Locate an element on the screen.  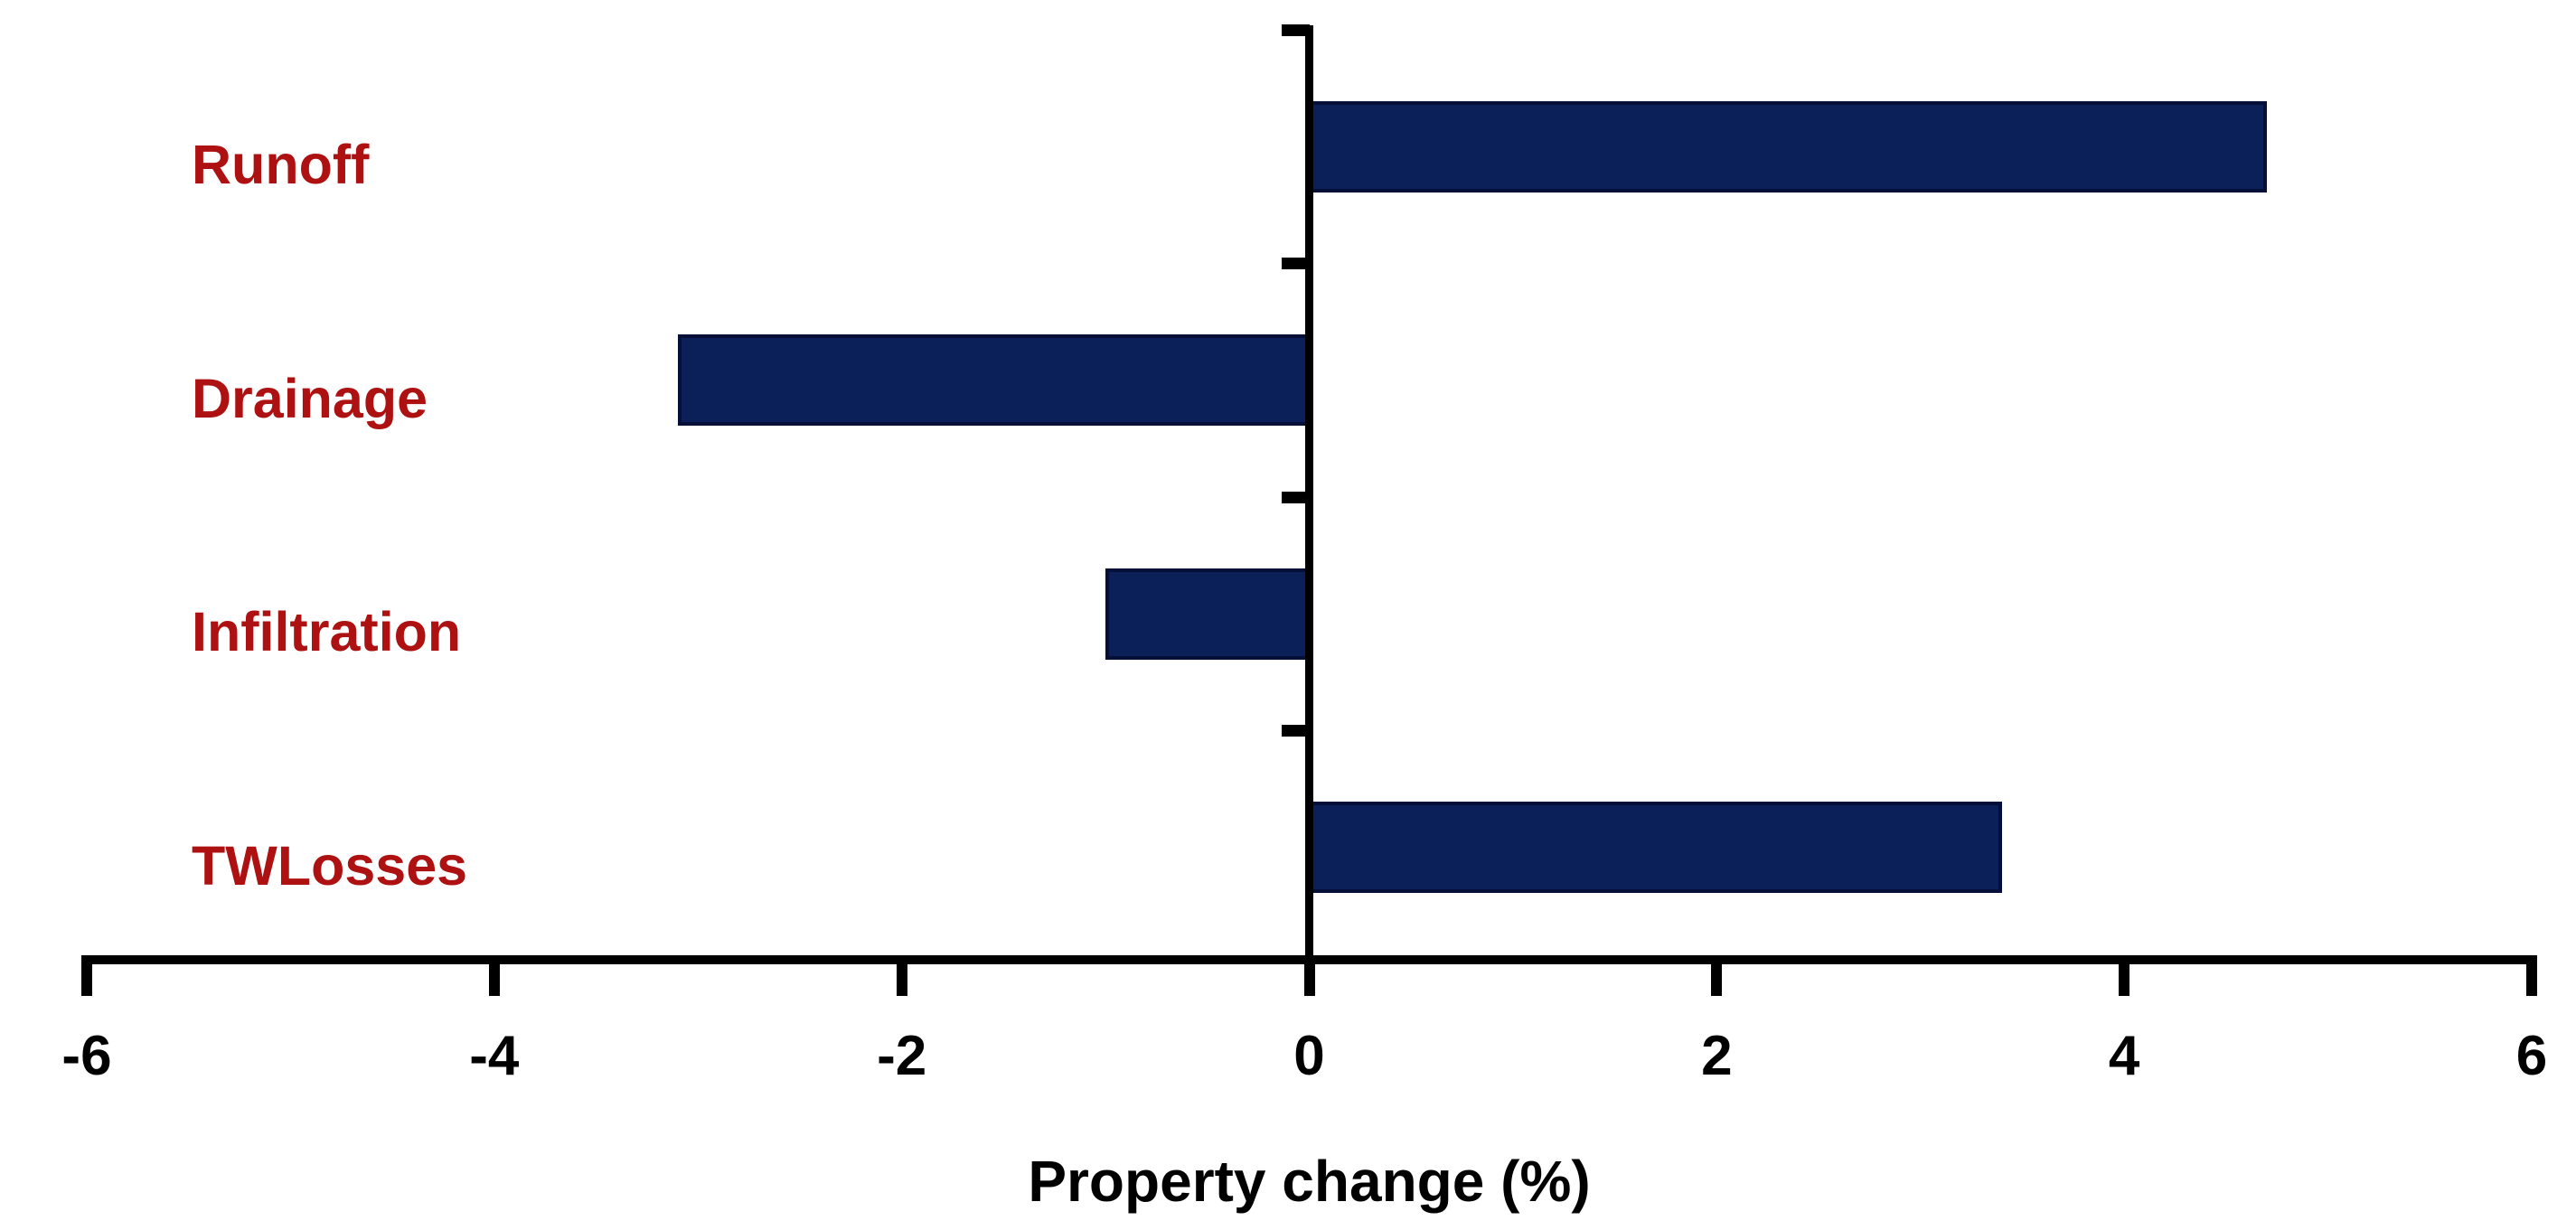
x-tick-label-6: 6 is located at coordinates (2532, 1056).